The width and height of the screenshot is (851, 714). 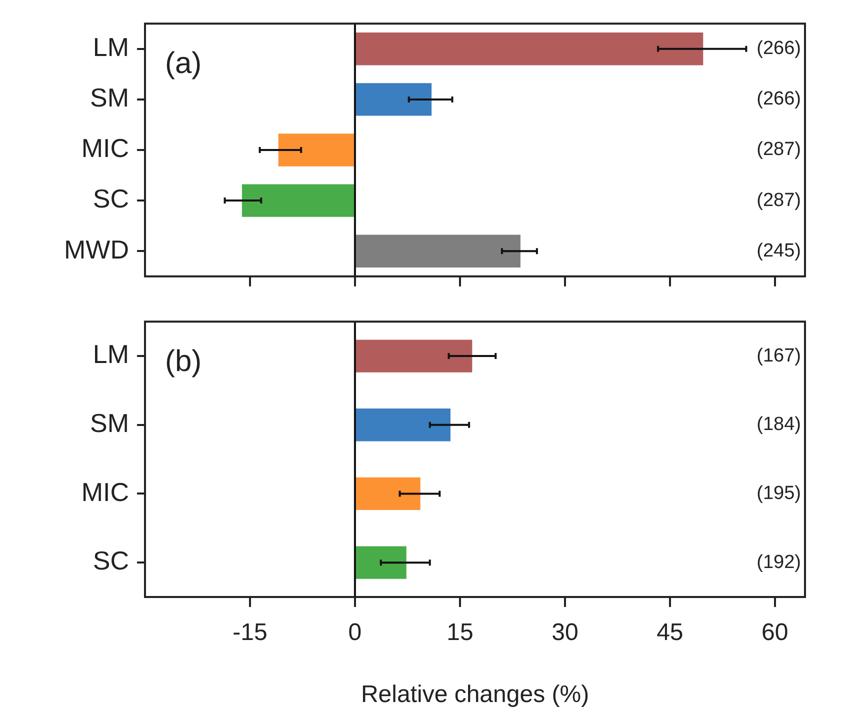 What do you see at coordinates (96, 249) in the screenshot?
I see `y-tick-label: MWD` at bounding box center [96, 249].